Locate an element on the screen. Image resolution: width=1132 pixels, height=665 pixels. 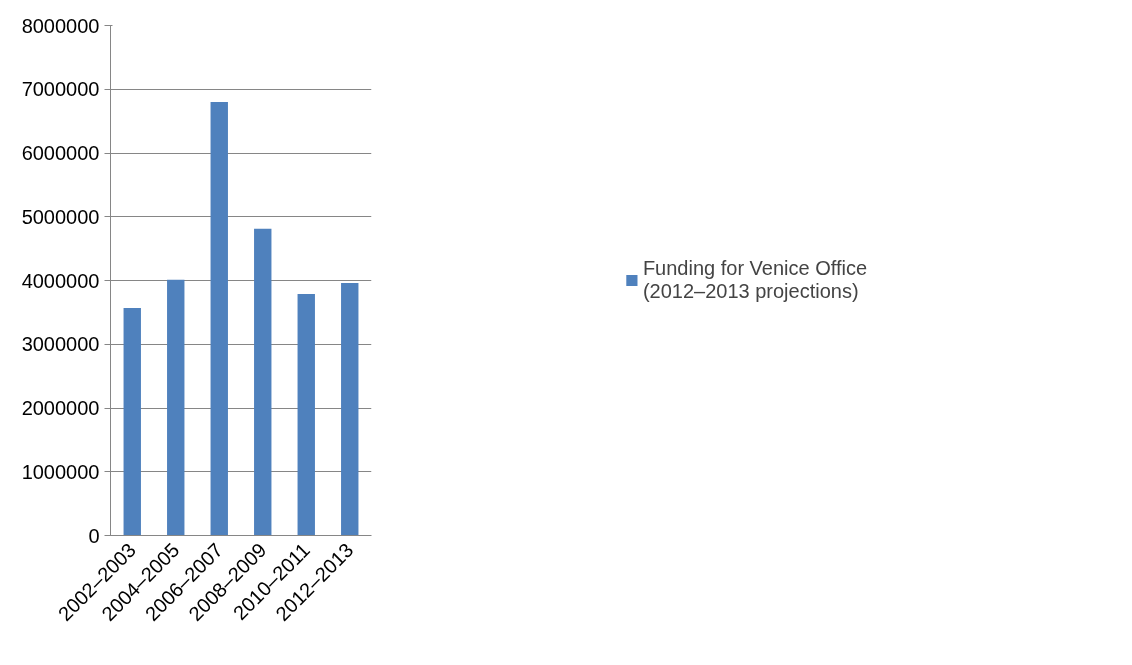
y-tick-label: 0 is located at coordinates (94, 535).